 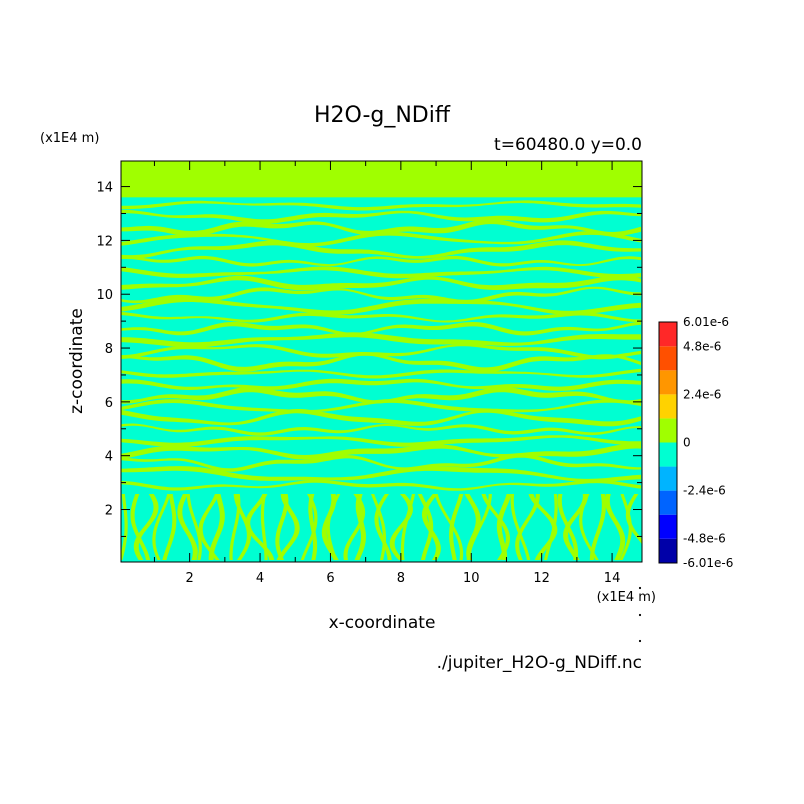 I want to click on x-tick-label: 14, so click(x=612, y=578).